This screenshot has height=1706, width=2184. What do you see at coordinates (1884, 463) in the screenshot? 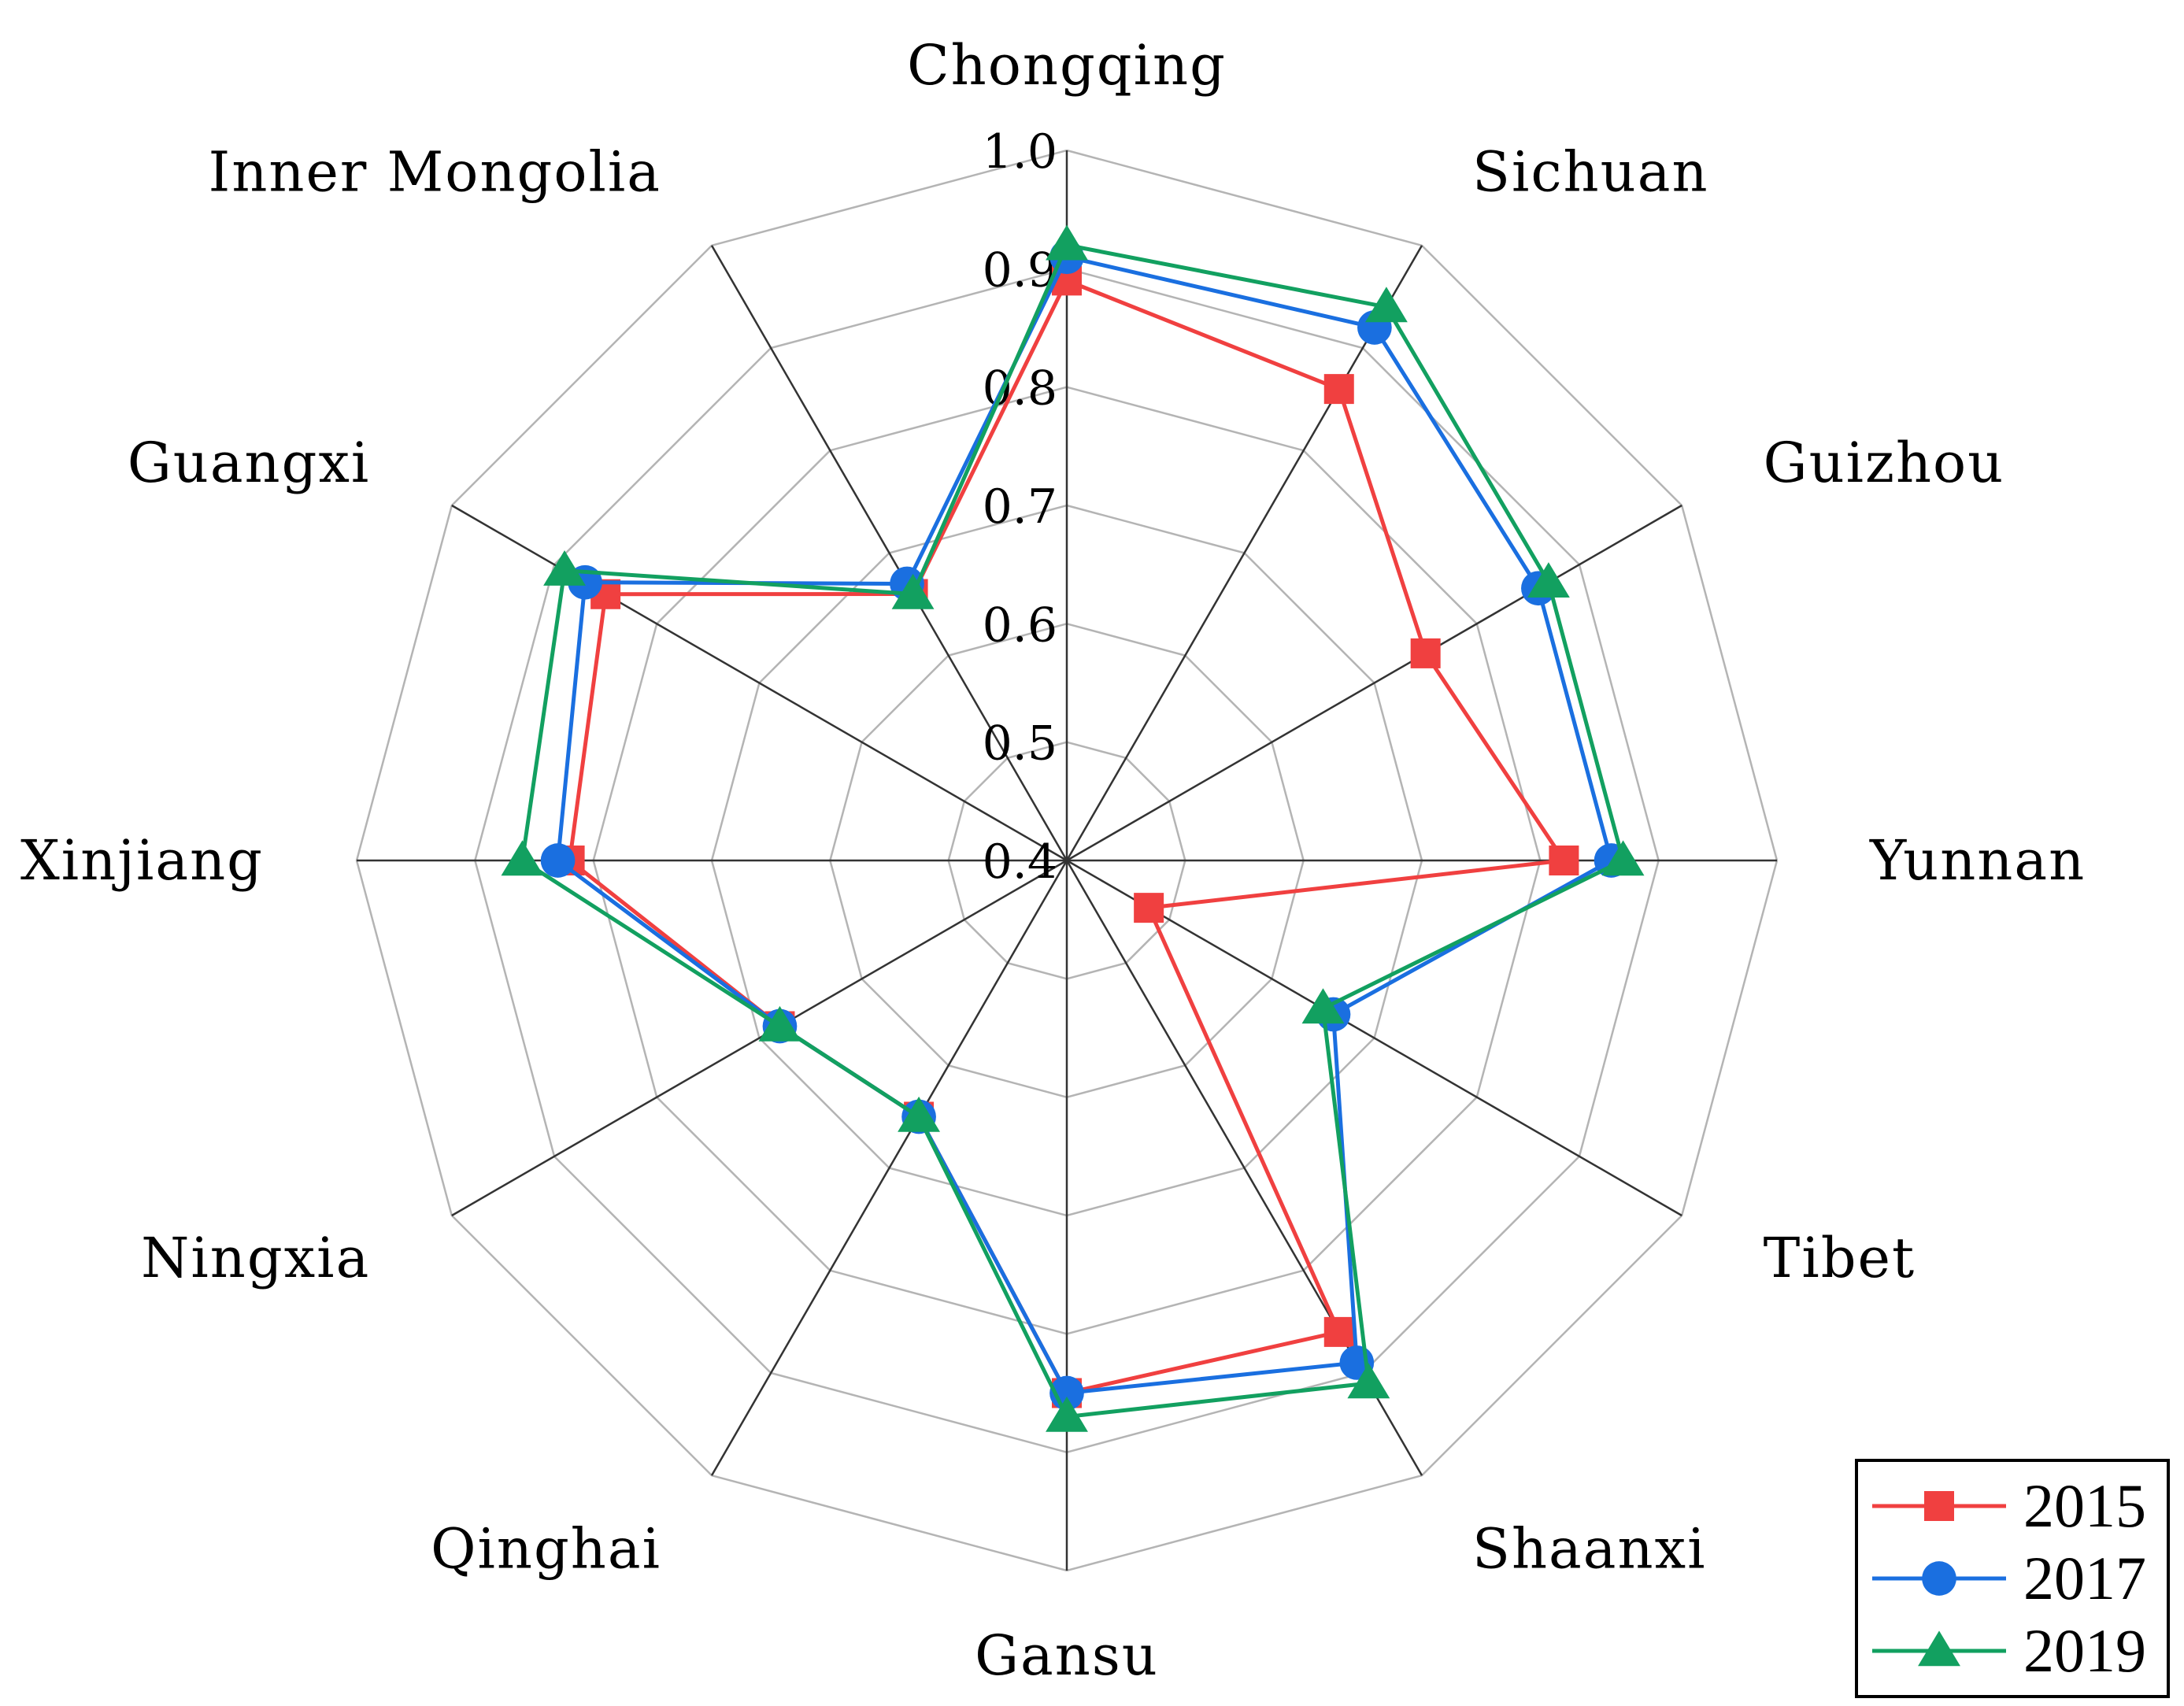
I see `category-label: Guizhou` at bounding box center [1884, 463].